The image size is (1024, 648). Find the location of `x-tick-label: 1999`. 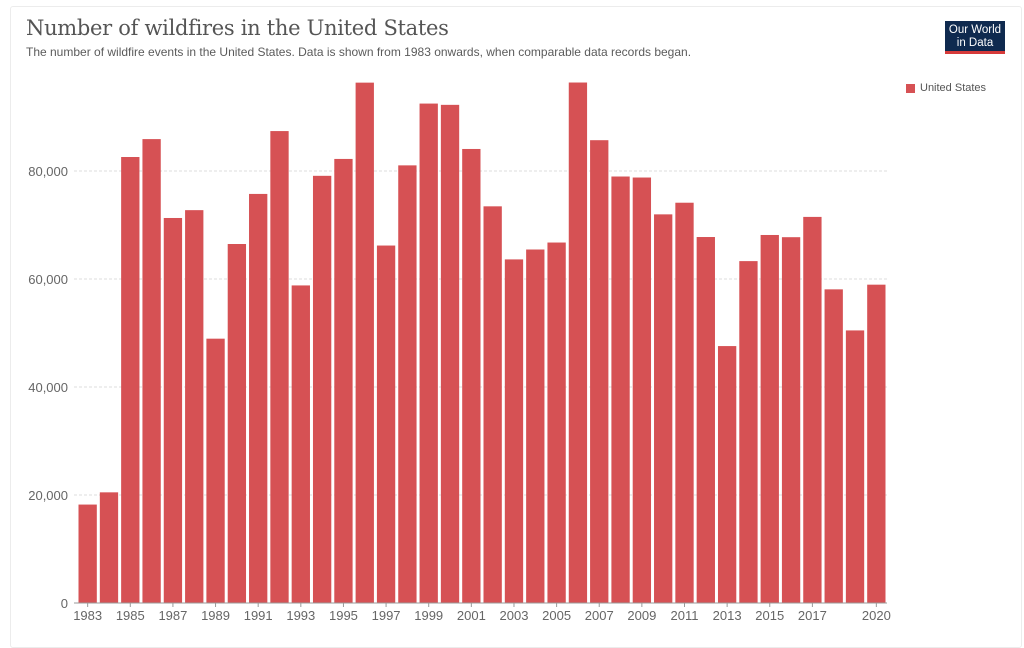

x-tick-label: 1999 is located at coordinates (428, 615).